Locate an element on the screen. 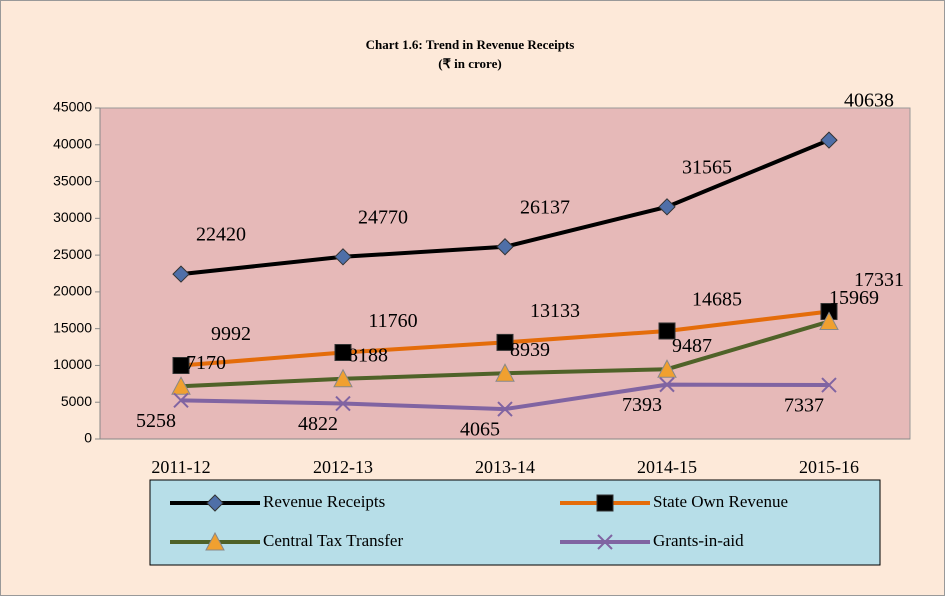 The image size is (945, 596). y-tick-label: 45000 is located at coordinates (72, 107).